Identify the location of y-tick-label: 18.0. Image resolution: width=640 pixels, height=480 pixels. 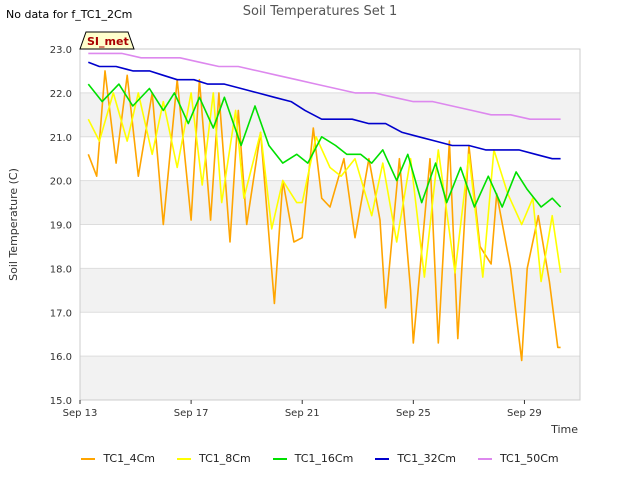
(61, 269).